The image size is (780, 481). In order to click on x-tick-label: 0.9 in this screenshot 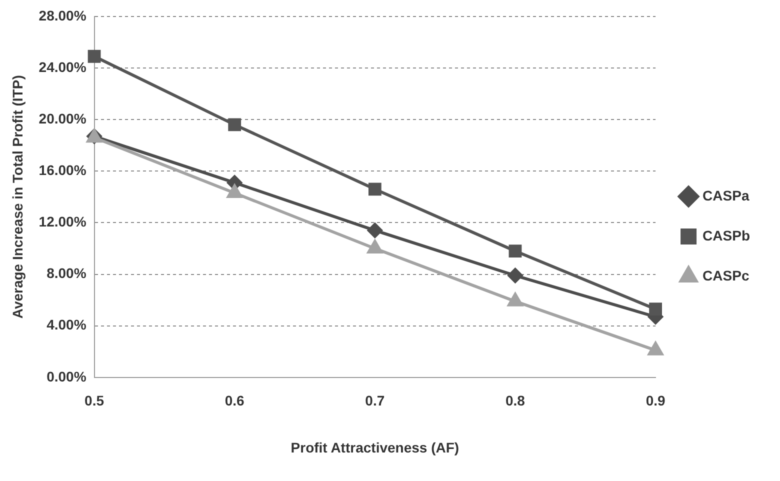, I will do `click(656, 400)`.